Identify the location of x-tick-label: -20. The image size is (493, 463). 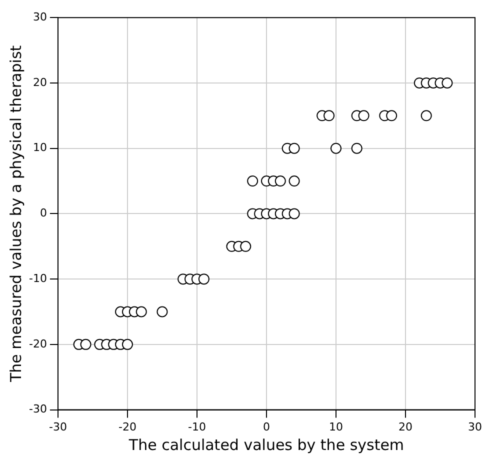
(127, 427).